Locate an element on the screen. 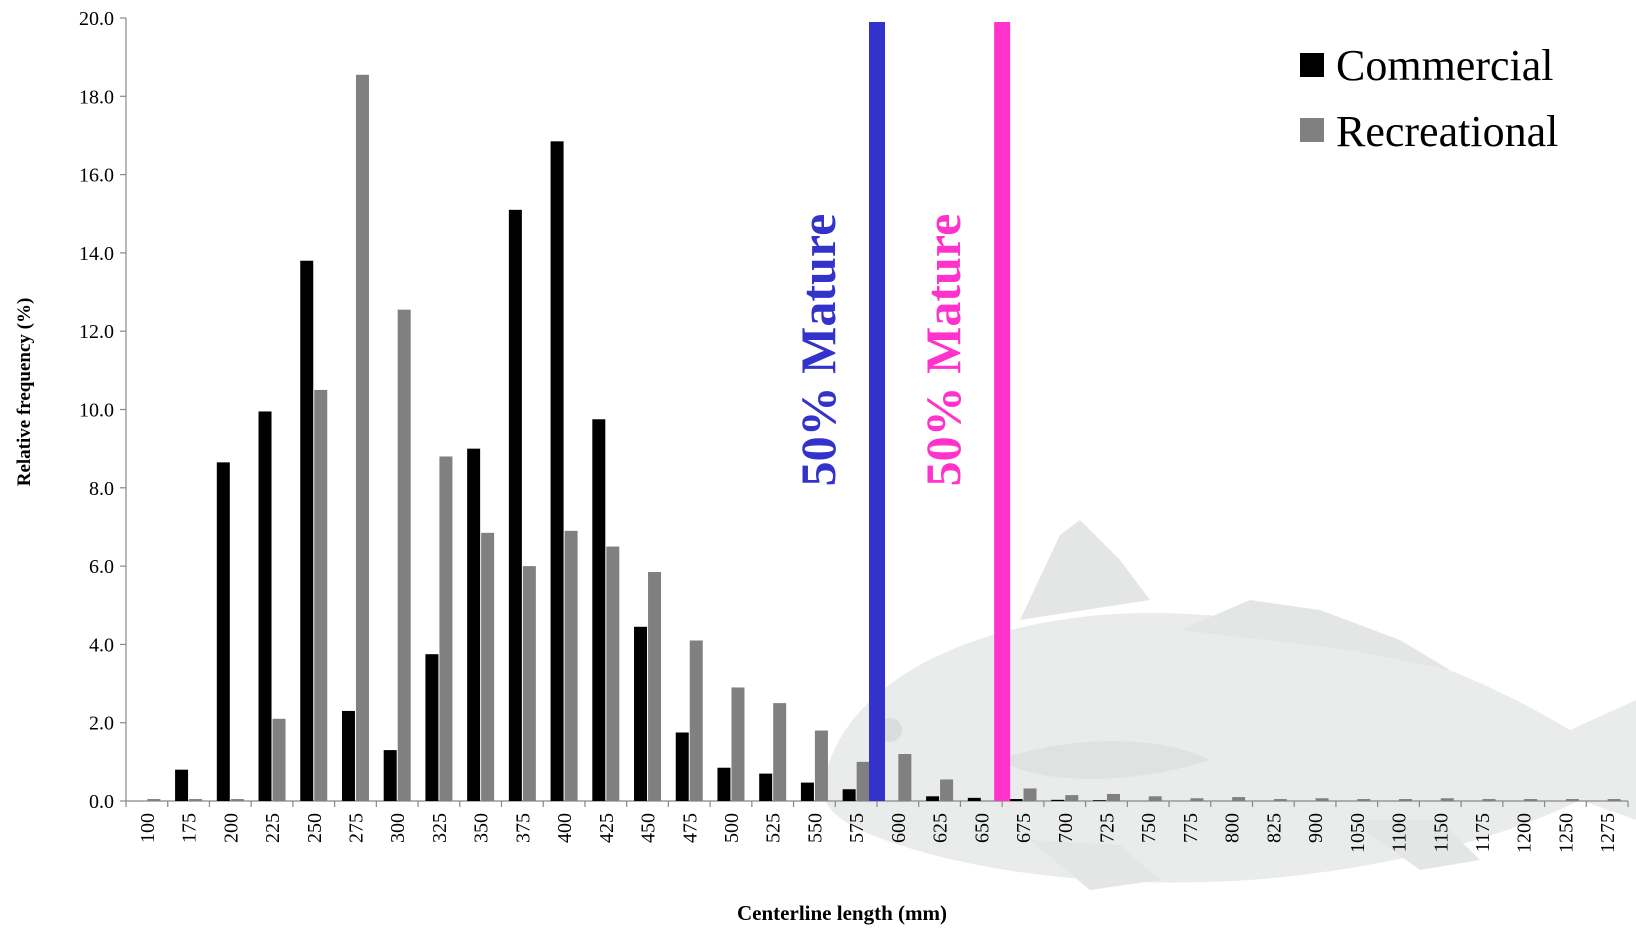 This screenshot has height=934, width=1636. x-tick-label: 475 is located at coordinates (690, 828).